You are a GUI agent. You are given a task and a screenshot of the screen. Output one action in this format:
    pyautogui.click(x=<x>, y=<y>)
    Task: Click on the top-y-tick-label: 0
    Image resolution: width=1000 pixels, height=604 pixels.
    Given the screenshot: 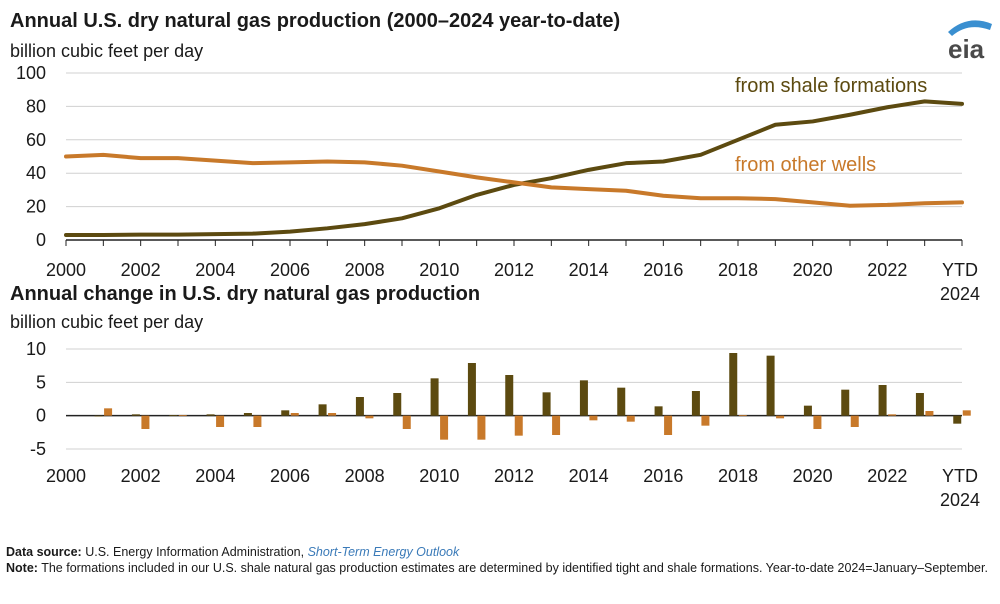 What is the action you would take?
    pyautogui.click(x=41, y=240)
    